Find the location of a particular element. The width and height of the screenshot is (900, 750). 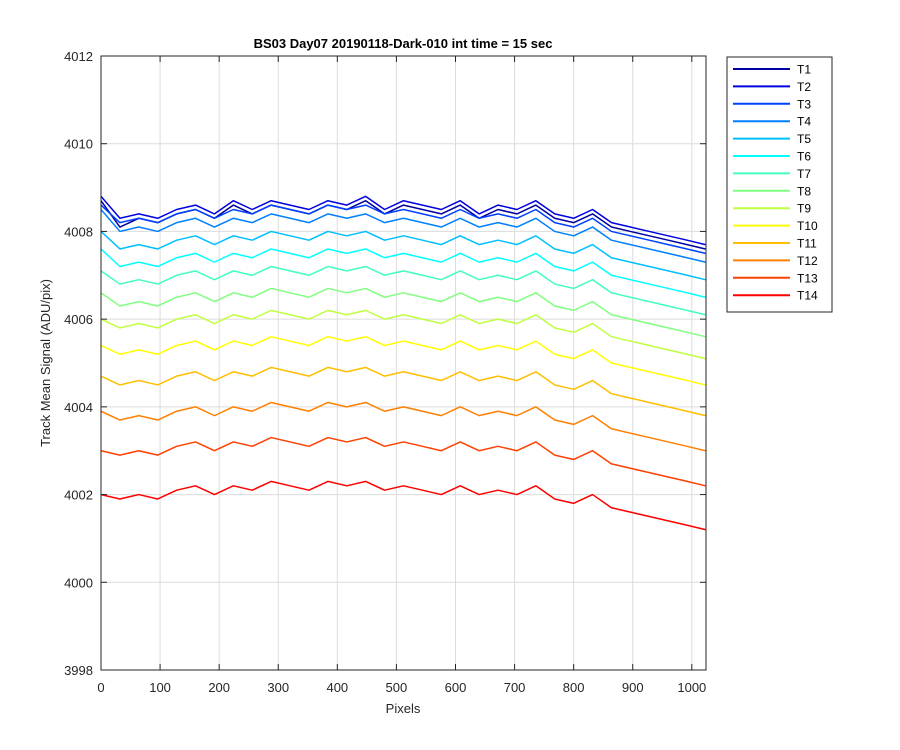

legend-label-t9: T9 is located at coordinates (804, 209).